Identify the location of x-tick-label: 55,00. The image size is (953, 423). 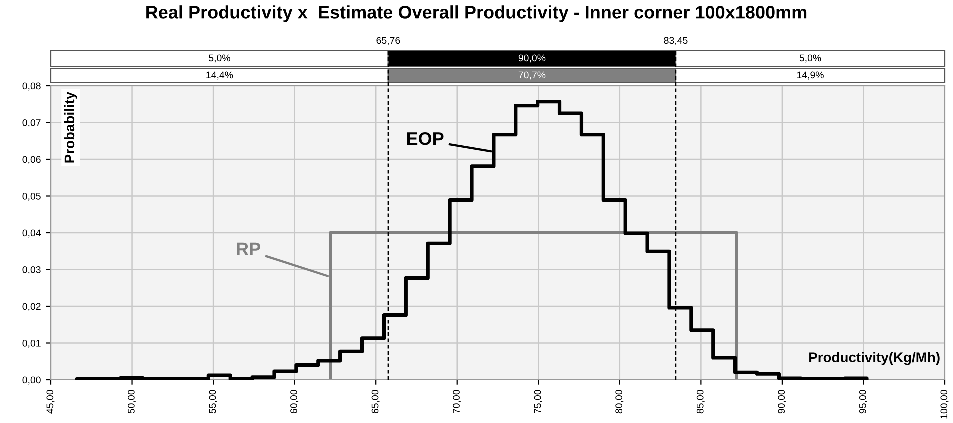
(213, 402).